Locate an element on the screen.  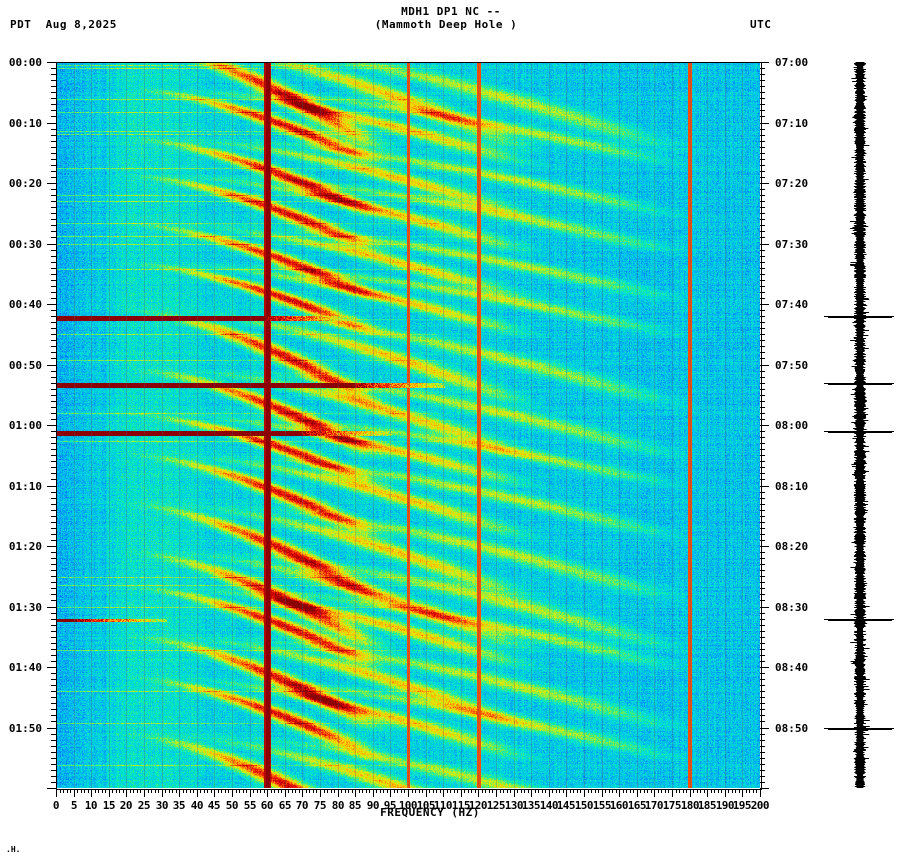
time-label: 00:10 is located at coordinates (25, 123).